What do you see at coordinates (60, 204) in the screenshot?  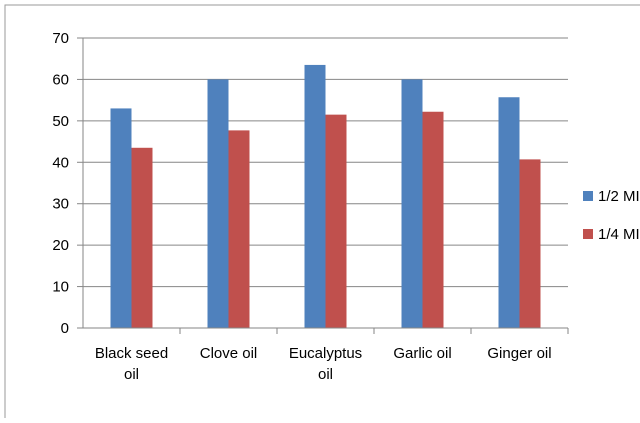 I see `y-tick-label: 30` at bounding box center [60, 204].